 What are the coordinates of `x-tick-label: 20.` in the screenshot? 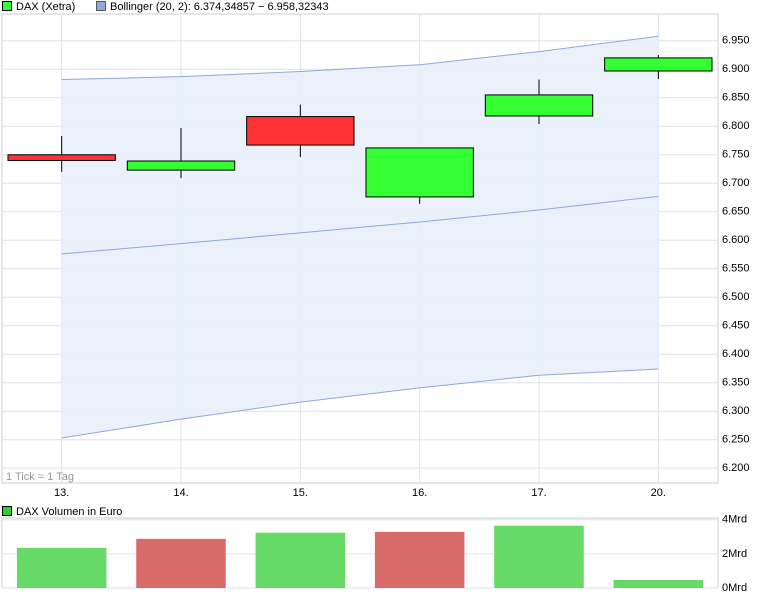 It's located at (658, 493).